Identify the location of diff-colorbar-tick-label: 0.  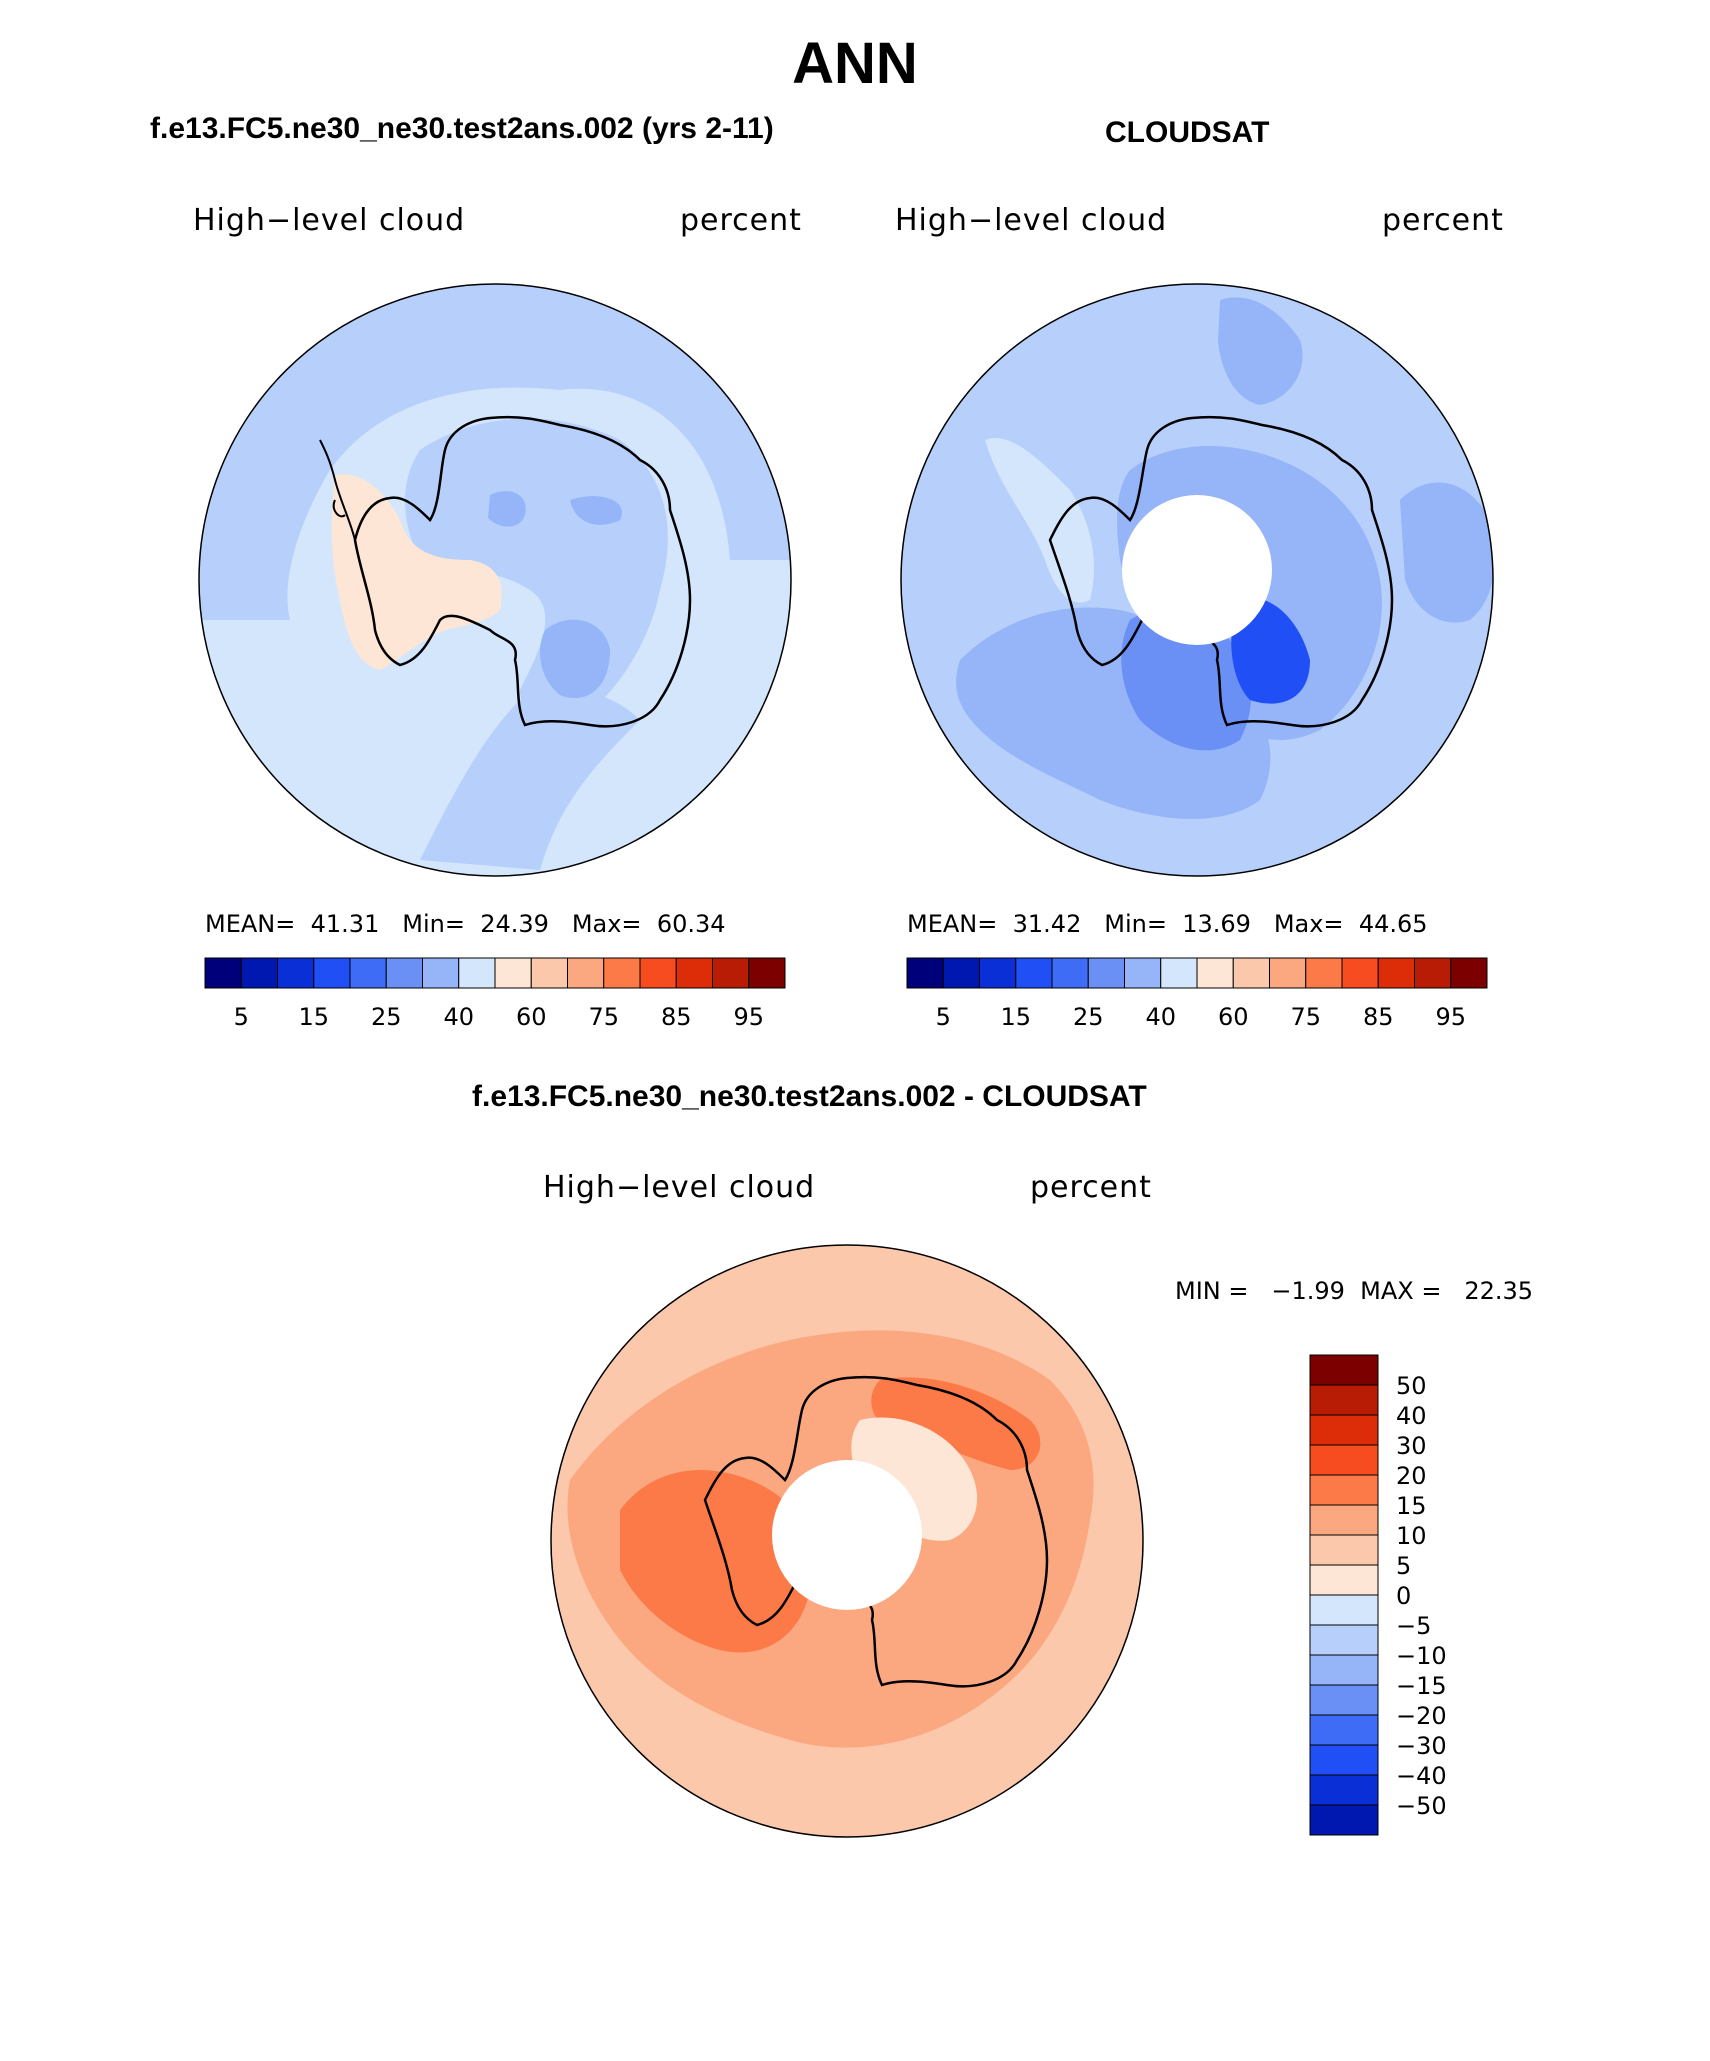
(1403, 1596).